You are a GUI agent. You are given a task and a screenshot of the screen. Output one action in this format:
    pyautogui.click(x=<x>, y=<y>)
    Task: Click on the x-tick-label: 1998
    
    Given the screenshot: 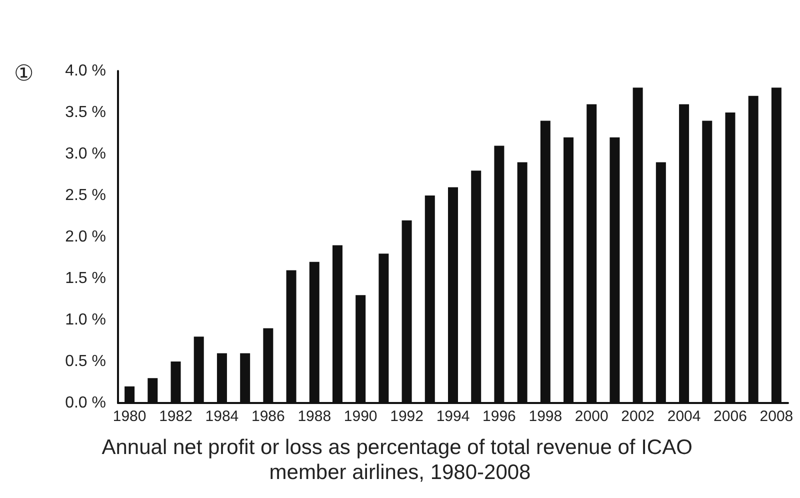 What is the action you would take?
    pyautogui.click(x=545, y=416)
    